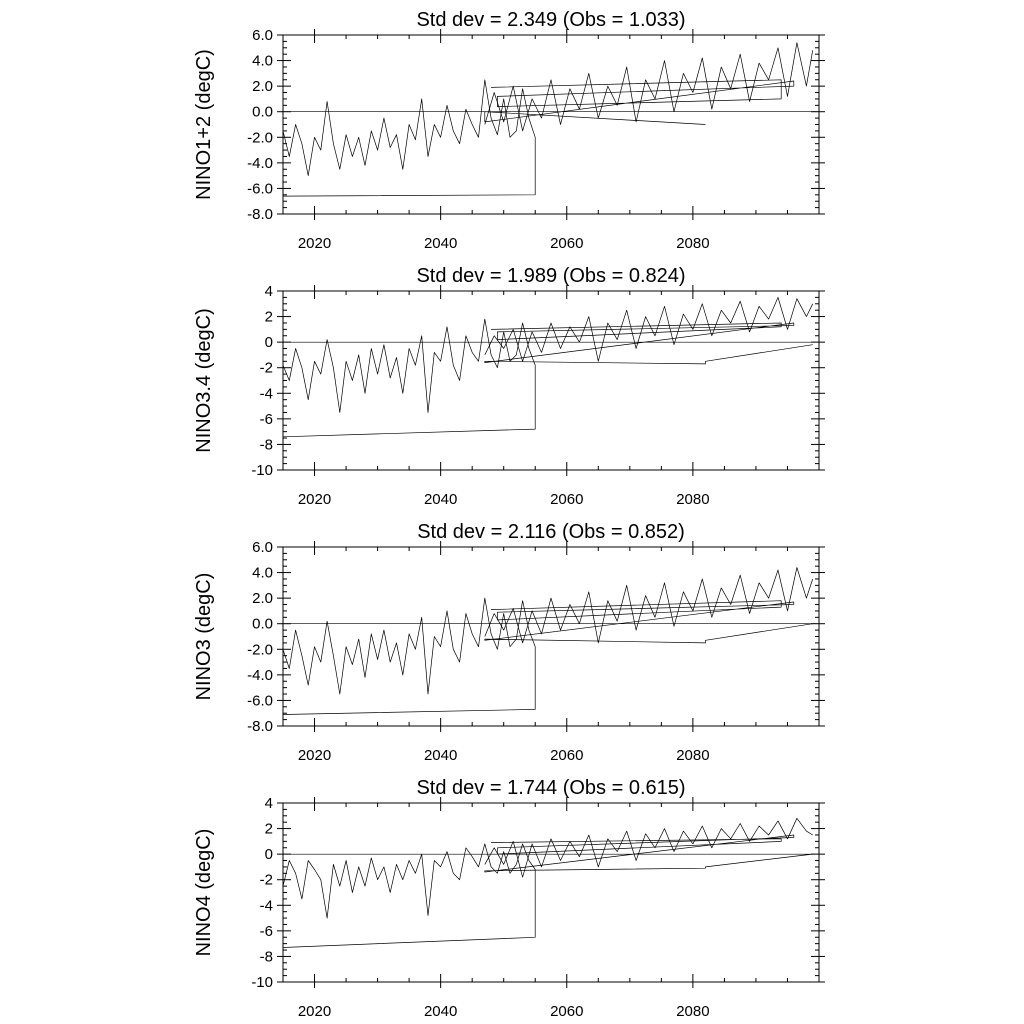 Image resolution: width=1024 pixels, height=1024 pixels. I want to click on panel-title: Std dev = 1.744 (Obs = 0.615), so click(550, 788).